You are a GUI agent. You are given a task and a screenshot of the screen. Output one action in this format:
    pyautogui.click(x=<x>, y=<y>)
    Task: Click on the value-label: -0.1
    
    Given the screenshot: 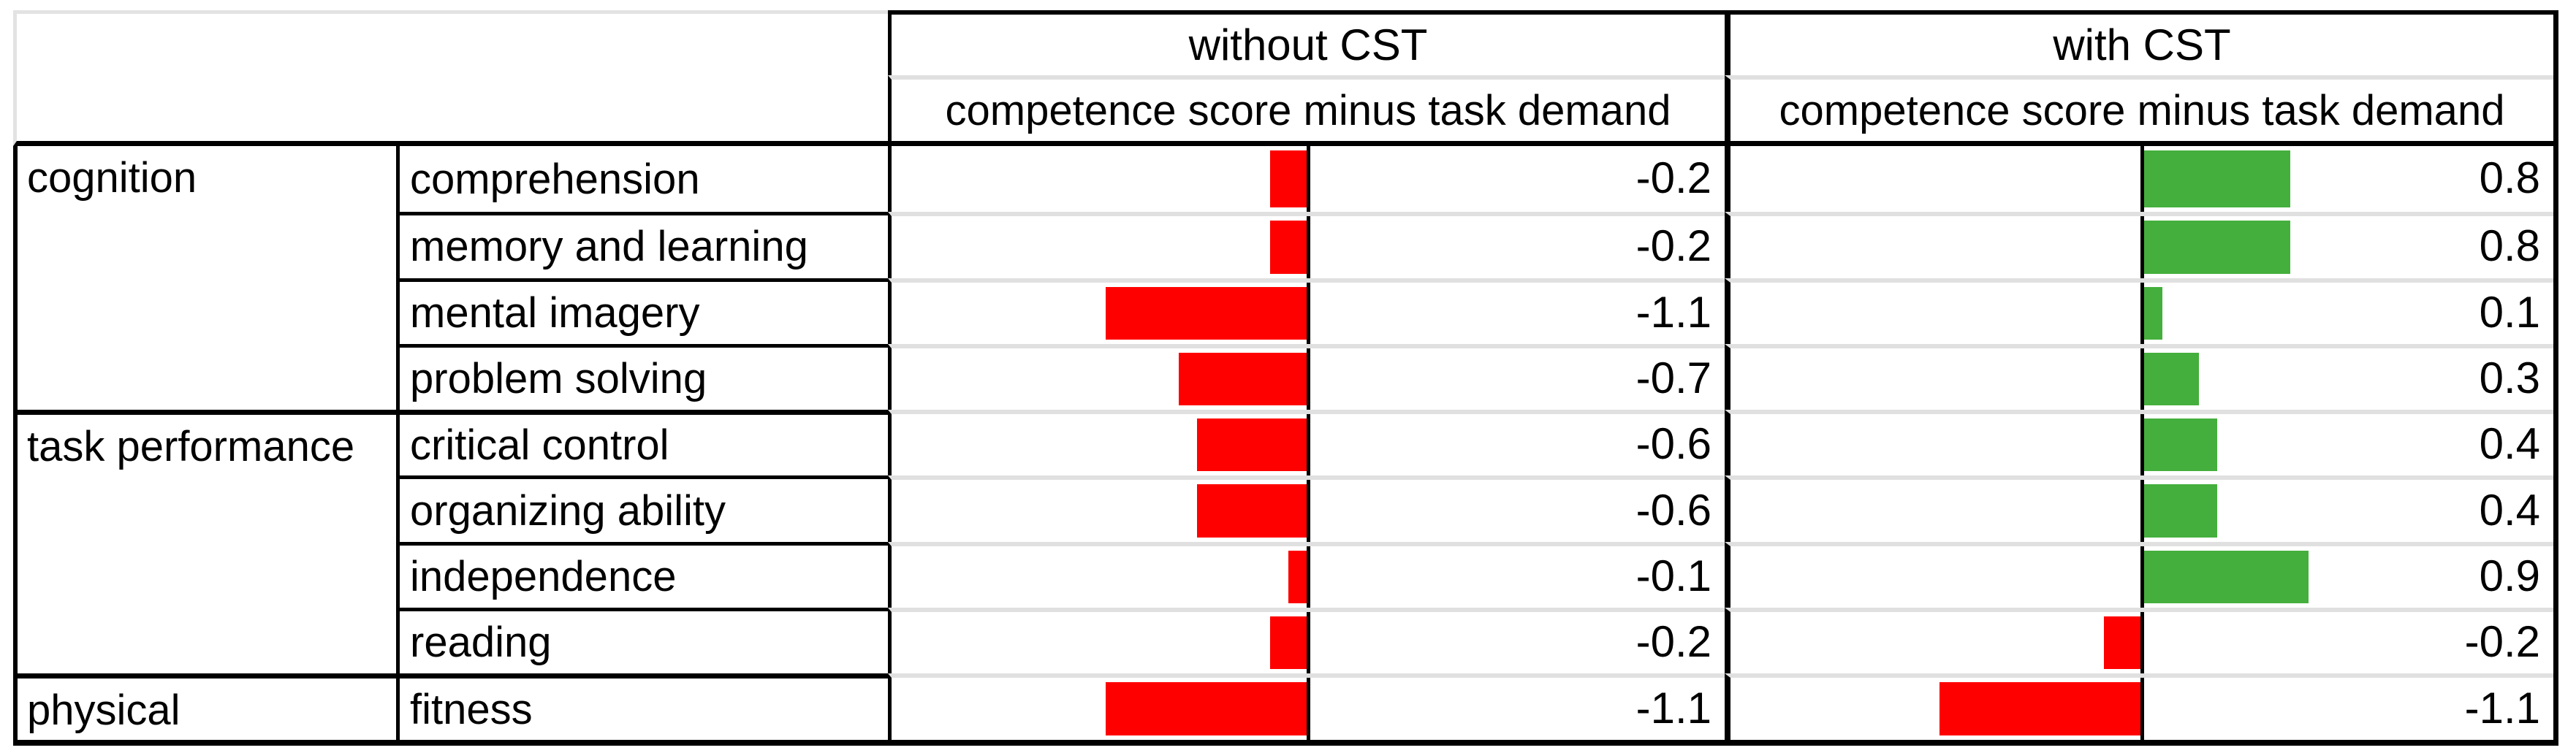 What is the action you would take?
    pyautogui.click(x=1673, y=576)
    